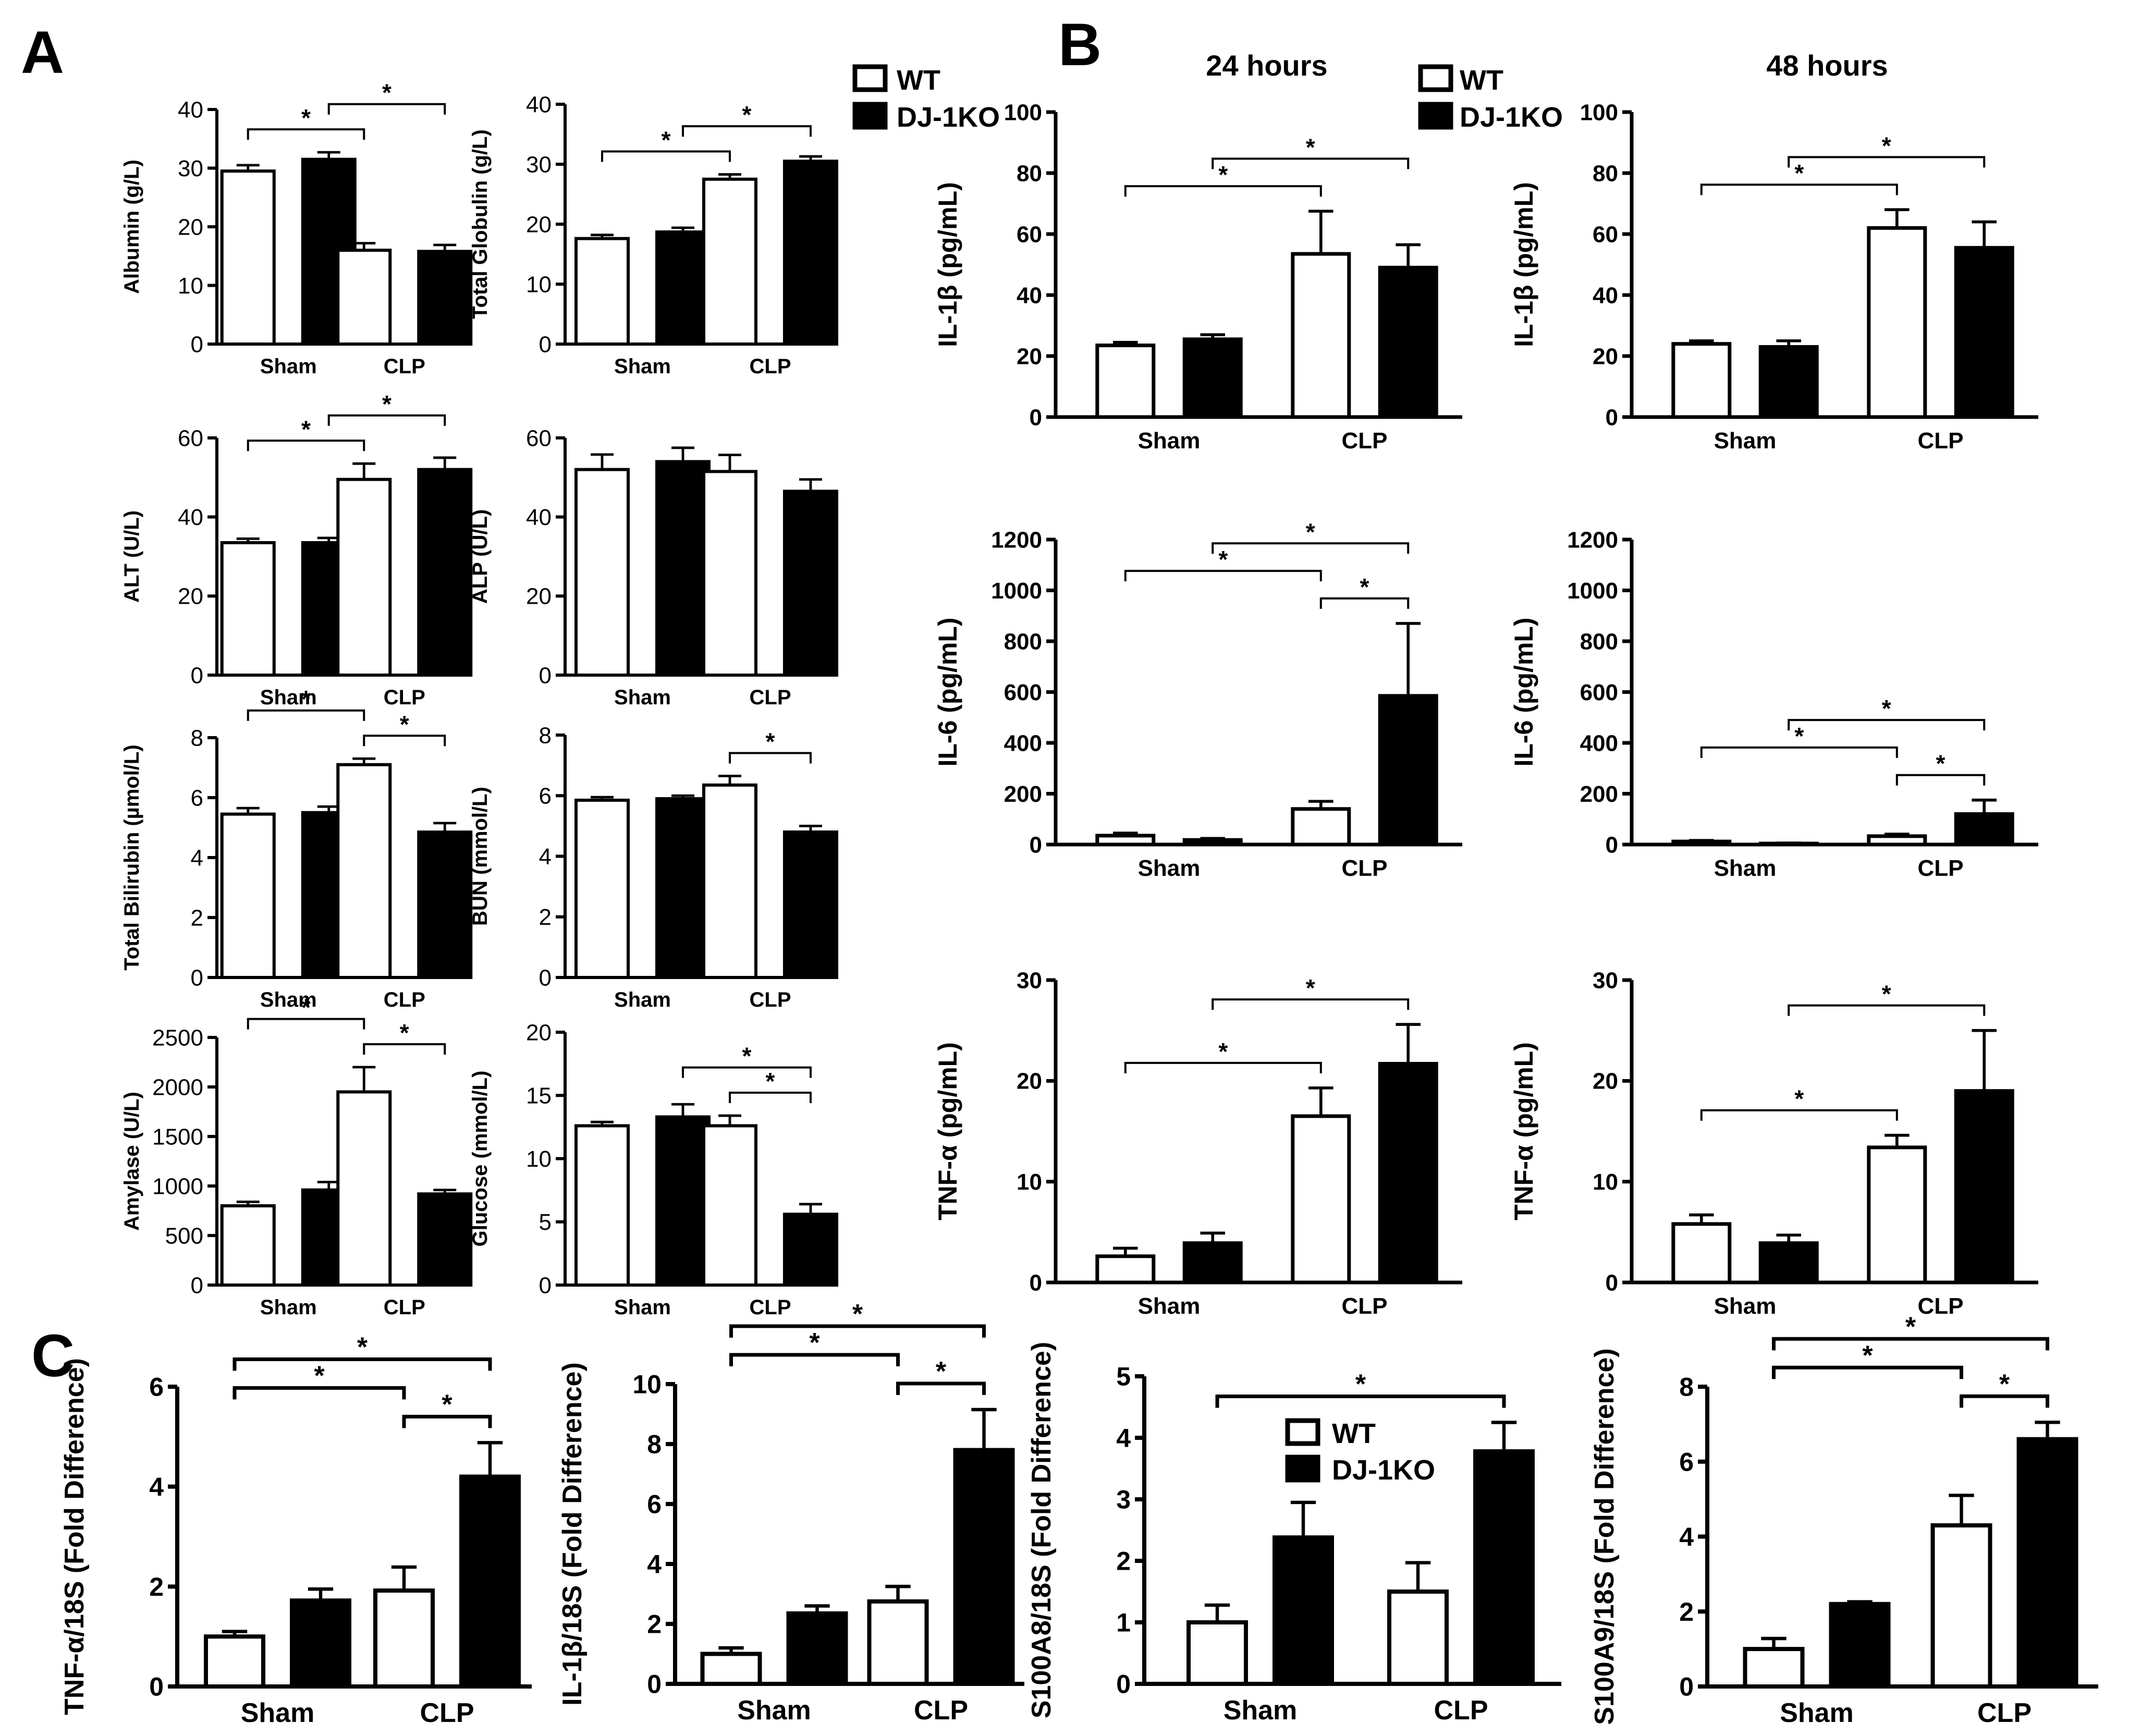  What do you see at coordinates (1773, 277) in the screenshot?
I see `chart-B_il1b_48: 0 20 40 60 80 100 IL-1β (pg/mL) Sham CLP * *` at bounding box center [1773, 277].